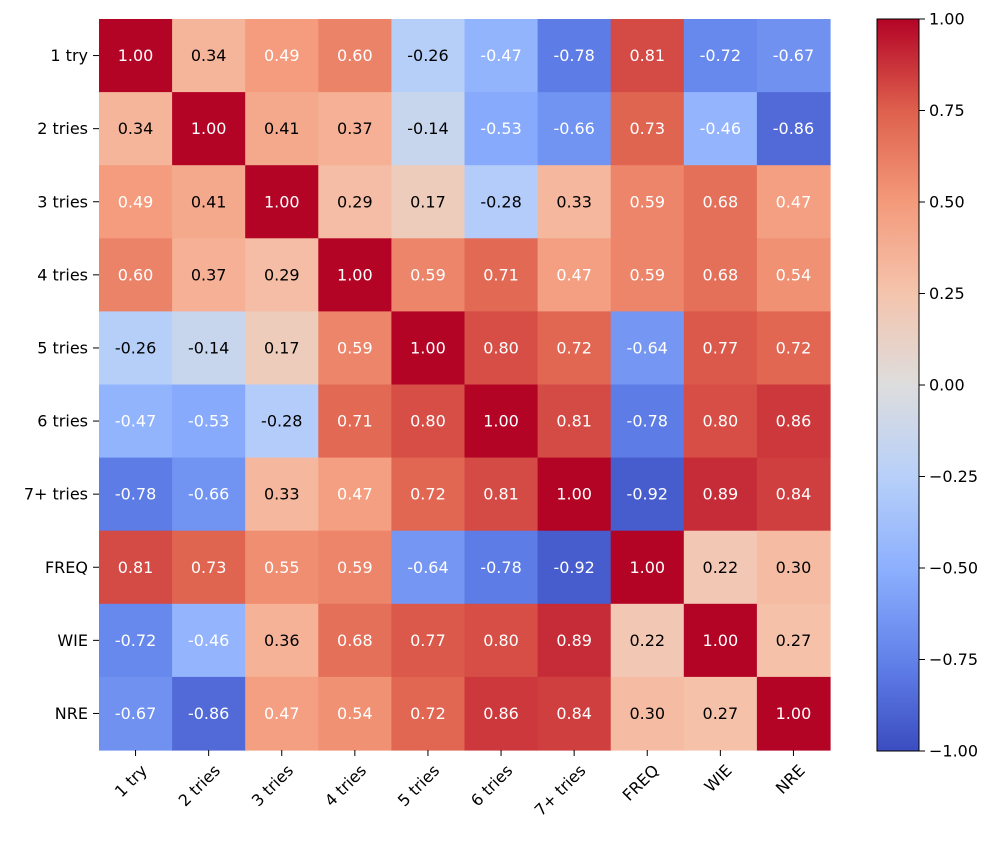 This screenshot has height=843, width=996. I want to click on y-tick-label: 7+ tries, so click(56, 494).